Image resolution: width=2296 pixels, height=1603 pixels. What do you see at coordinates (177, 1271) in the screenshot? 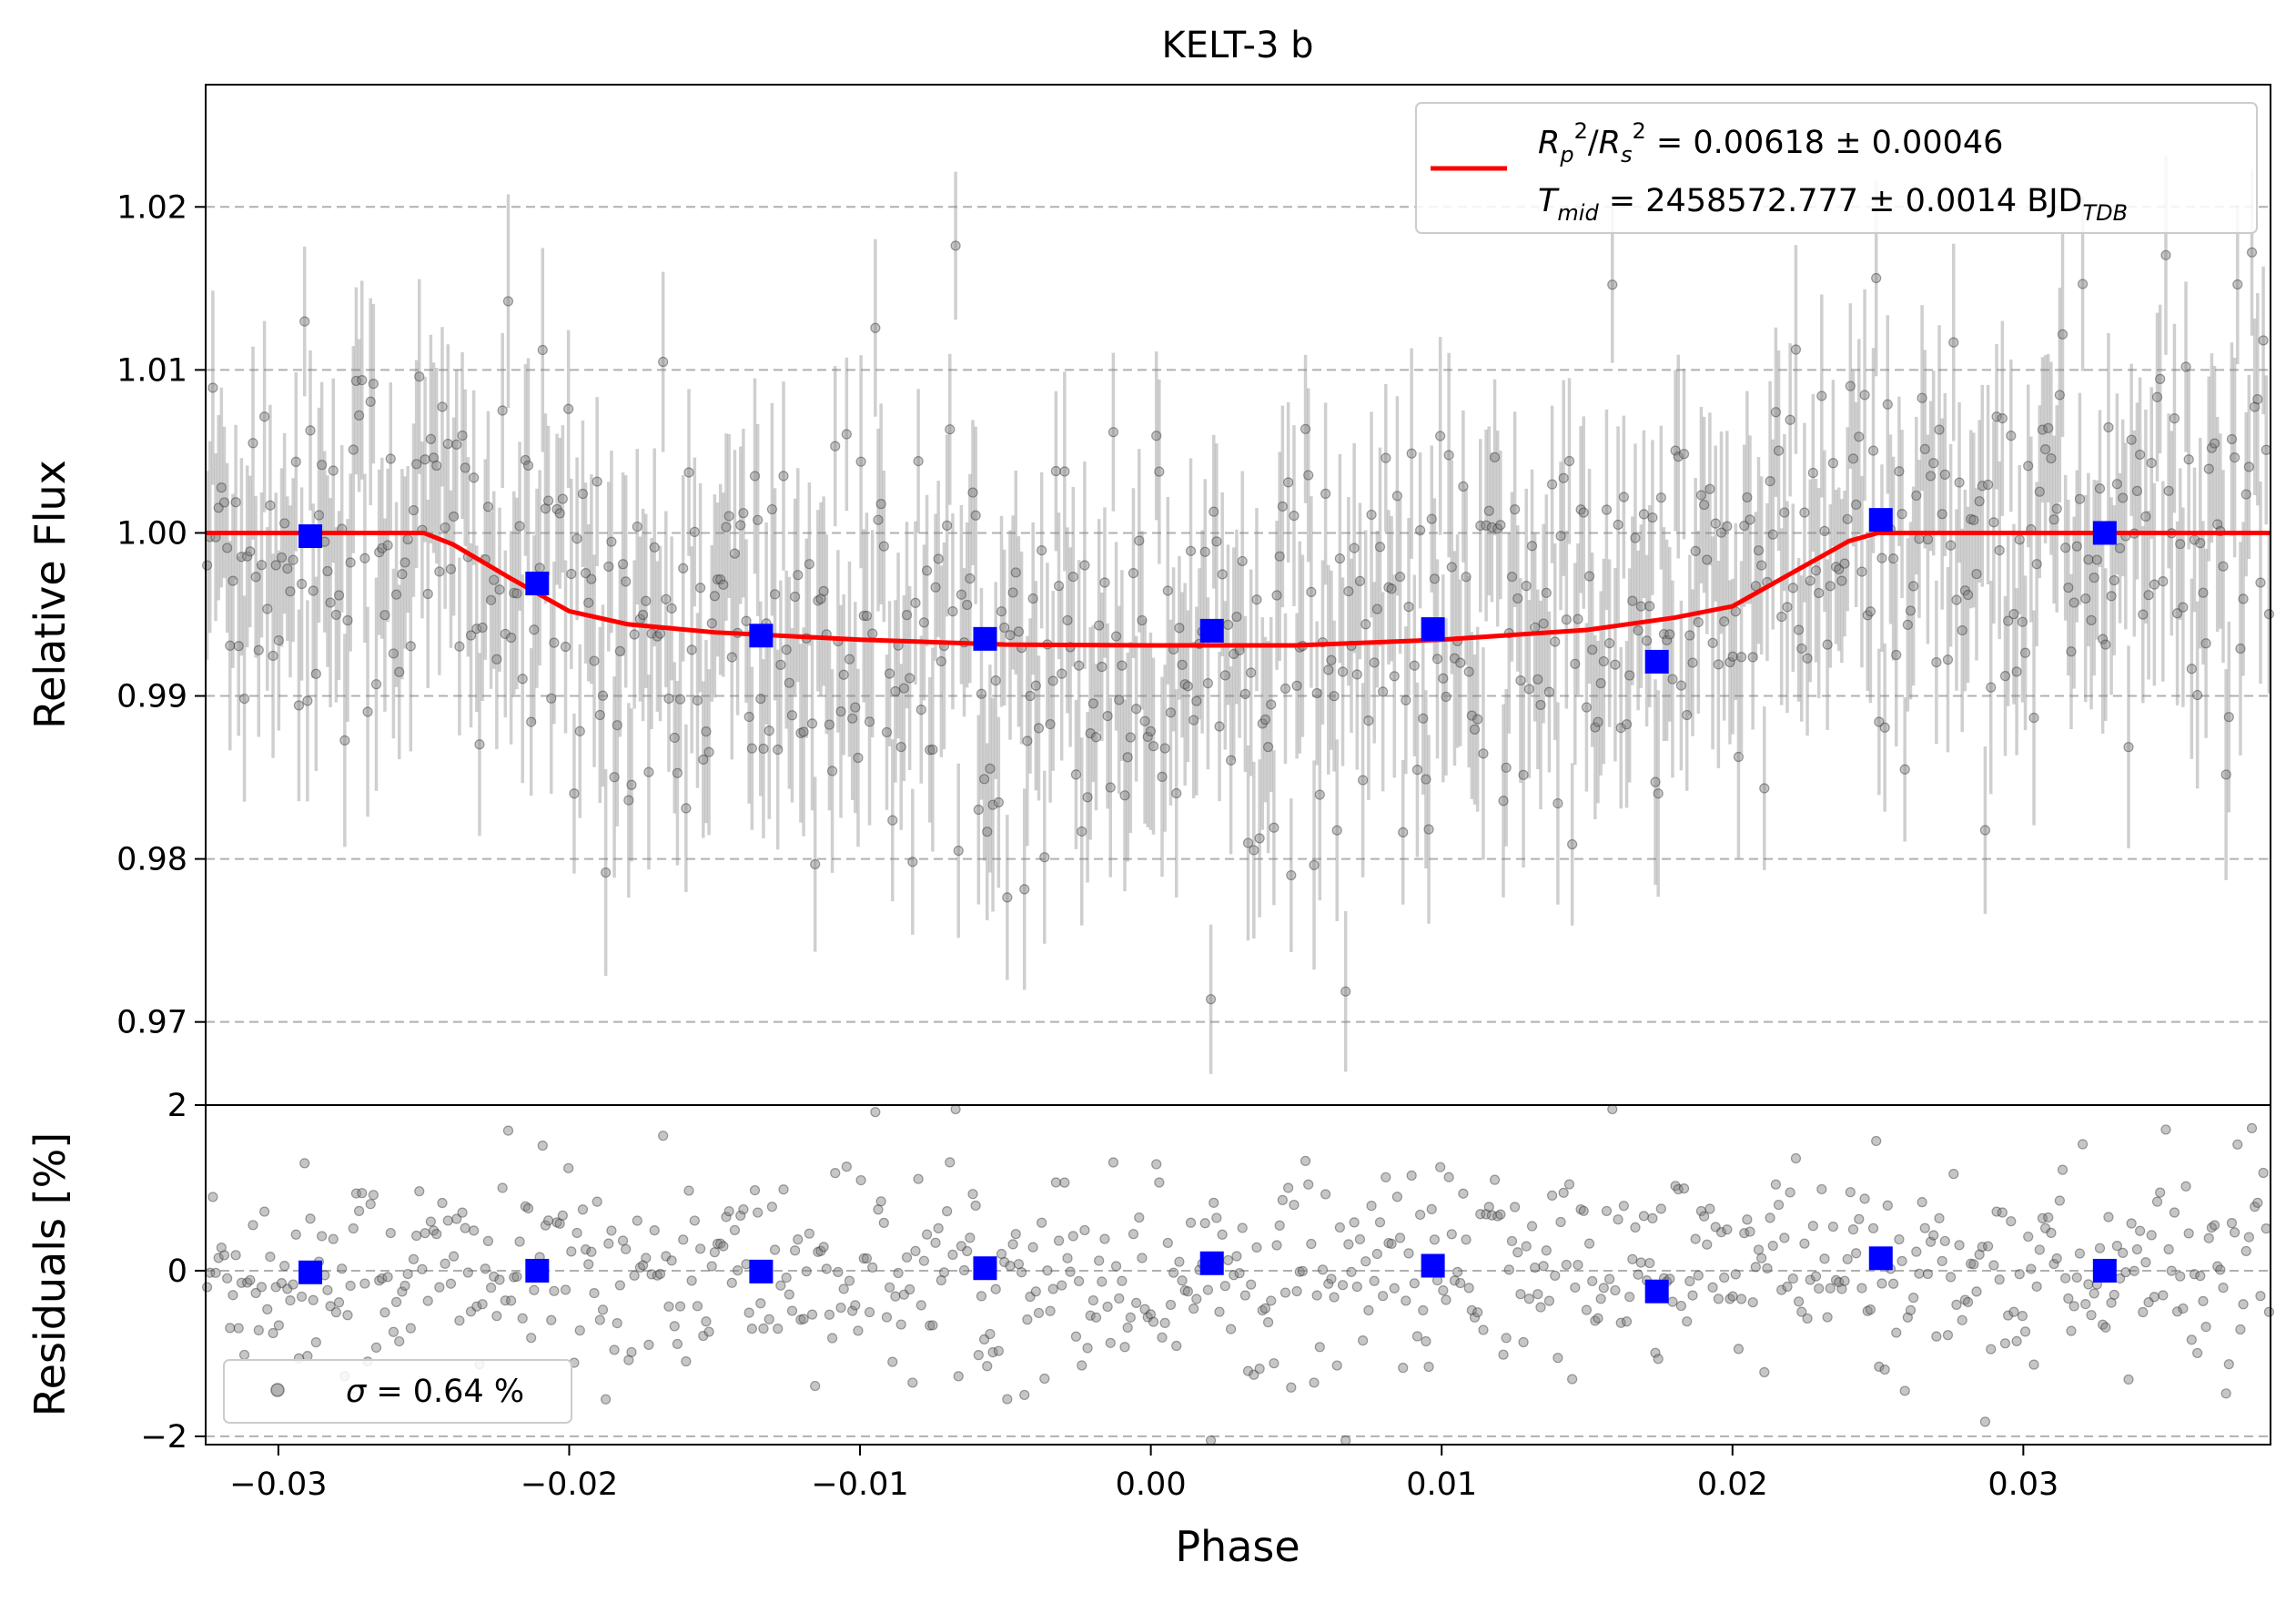
I see `bottom-y-tick-label: 0` at bounding box center [177, 1271].